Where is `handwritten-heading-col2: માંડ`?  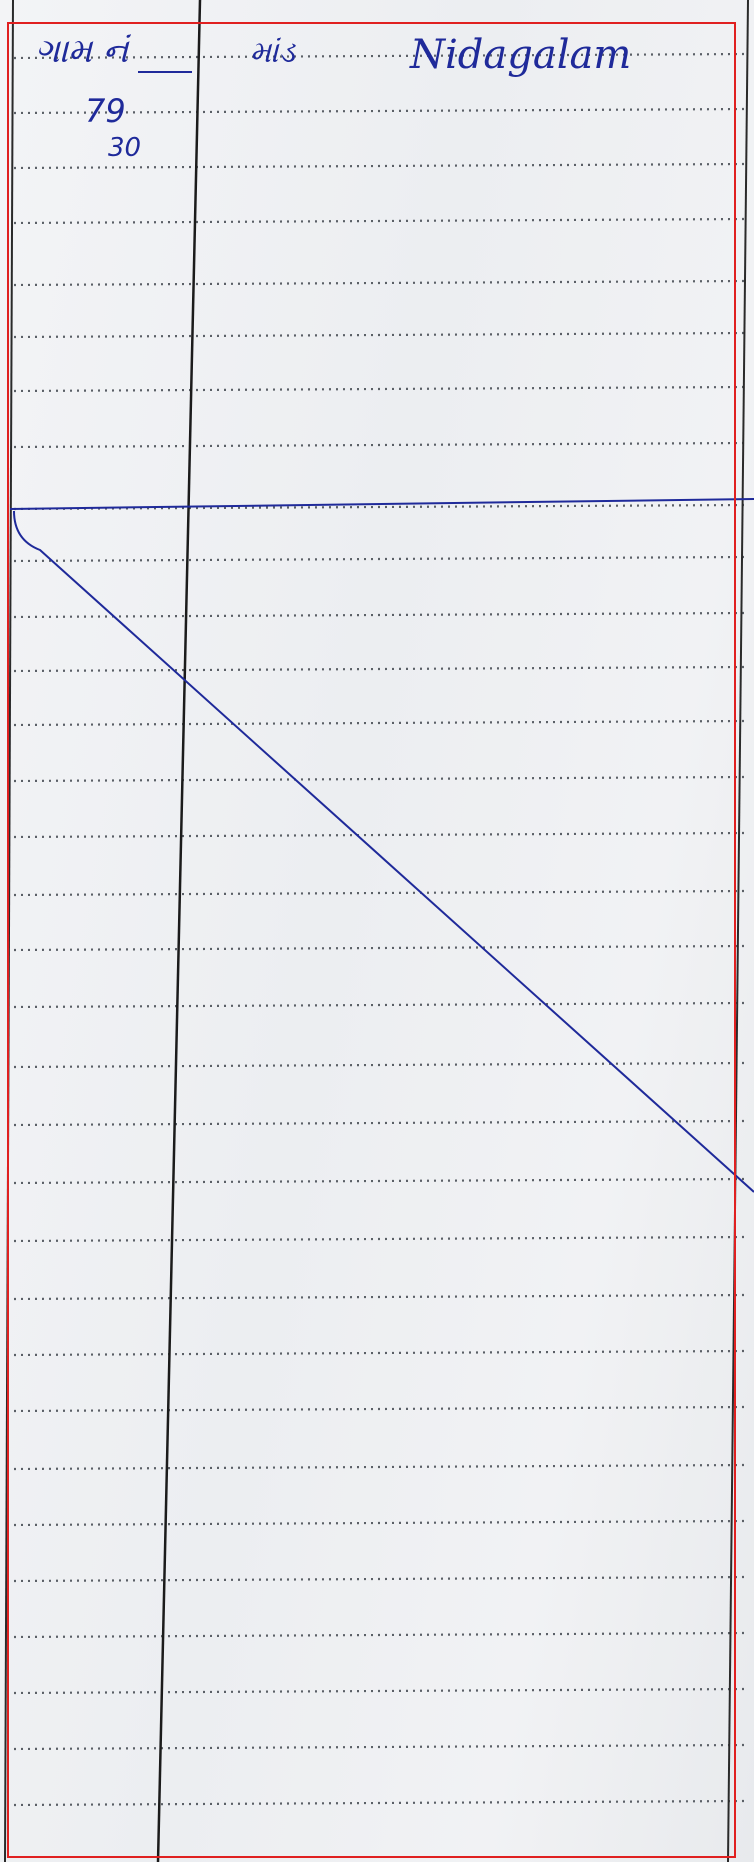
handwritten-heading-col2: માંડ is located at coordinates (273, 52).